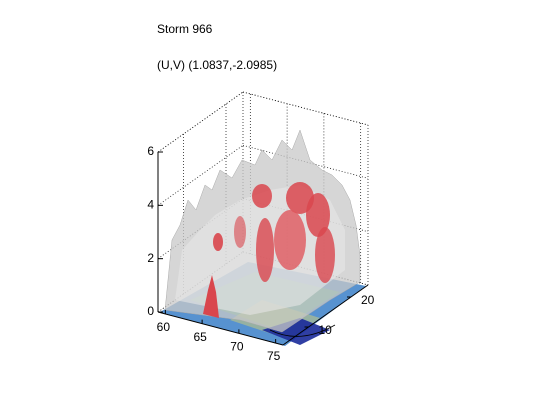 The image size is (533, 400). Describe the element at coordinates (237, 347) in the screenshot. I see `x-tick-label: 70` at that location.